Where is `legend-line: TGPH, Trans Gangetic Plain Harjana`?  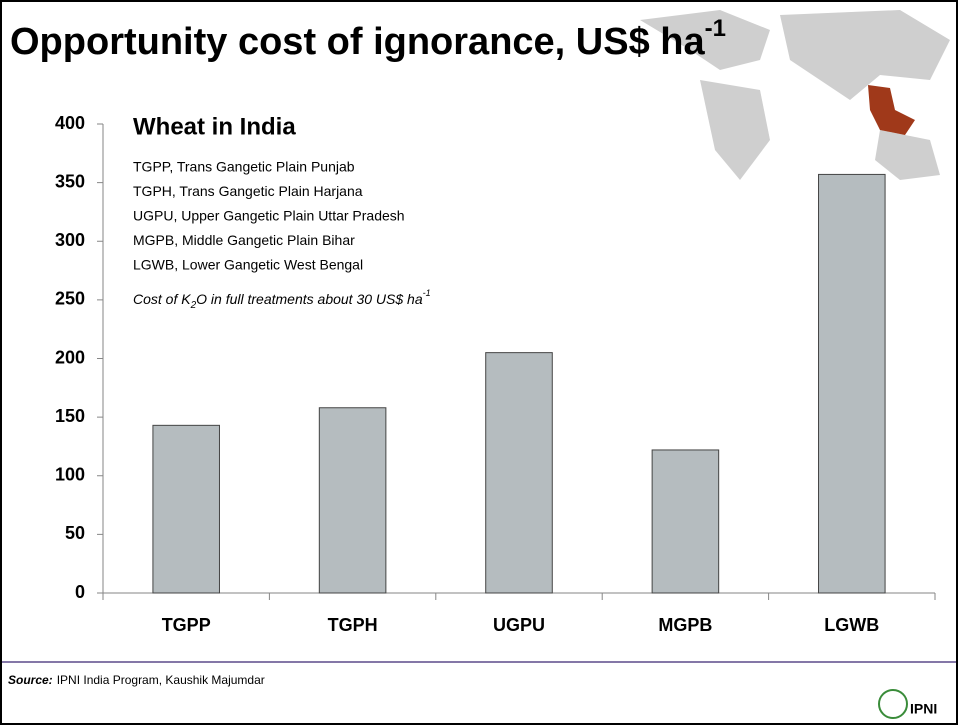
legend-line: TGPH, Trans Gangetic Plain Harjana is located at coordinates (248, 191).